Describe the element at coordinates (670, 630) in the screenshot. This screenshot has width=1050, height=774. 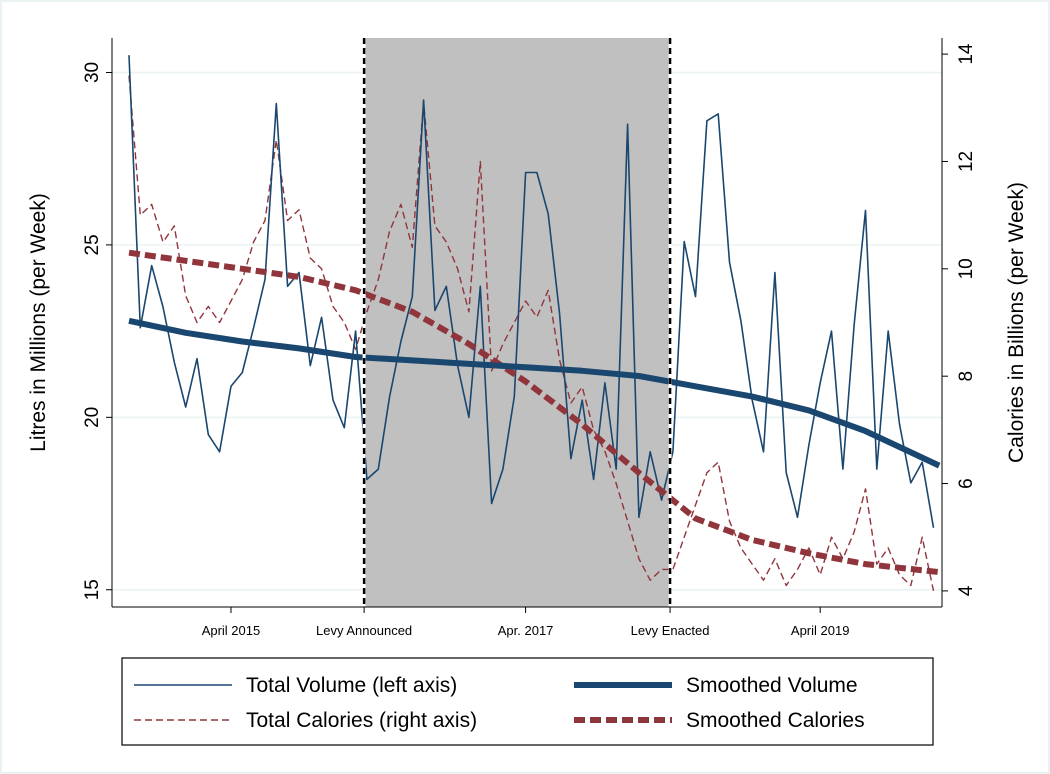
I see `x-tick-label: Levy Enacted` at that location.